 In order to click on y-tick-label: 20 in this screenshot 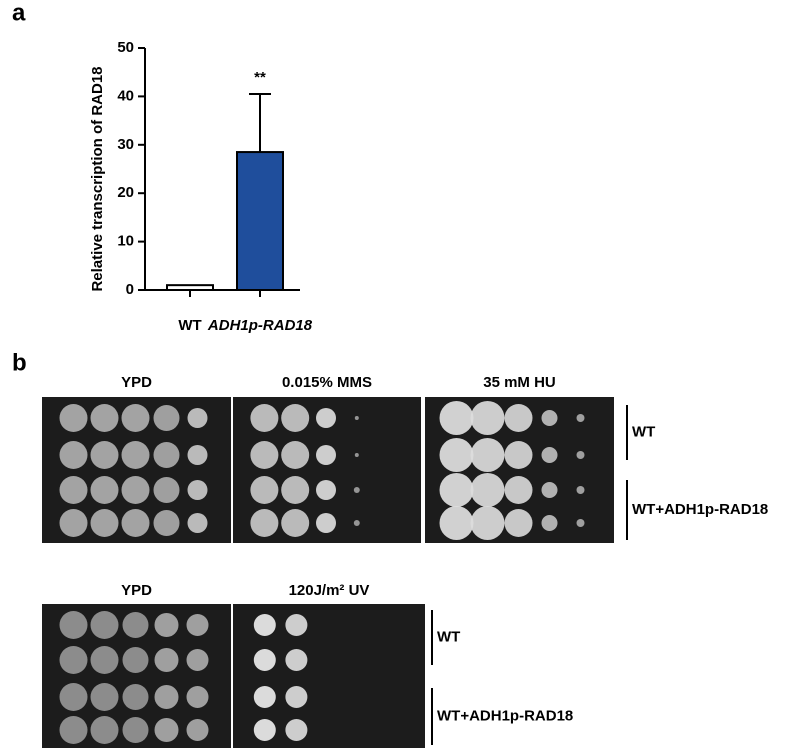, I will do `click(125, 192)`.